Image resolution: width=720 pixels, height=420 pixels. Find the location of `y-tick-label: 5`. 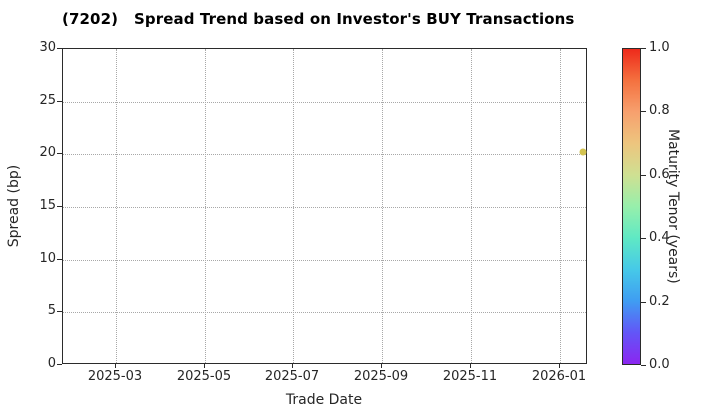

y-tick-label: 5 is located at coordinates (51, 310).